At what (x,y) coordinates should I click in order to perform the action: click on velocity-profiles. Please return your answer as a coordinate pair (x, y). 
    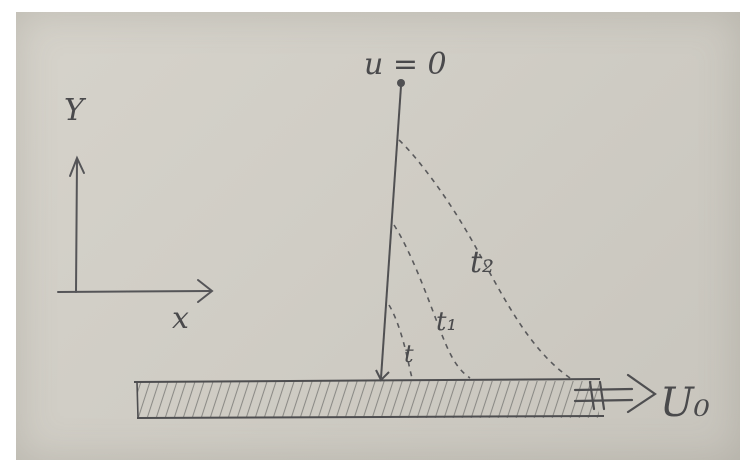
    Looking at the image, I should click on (479, 259).